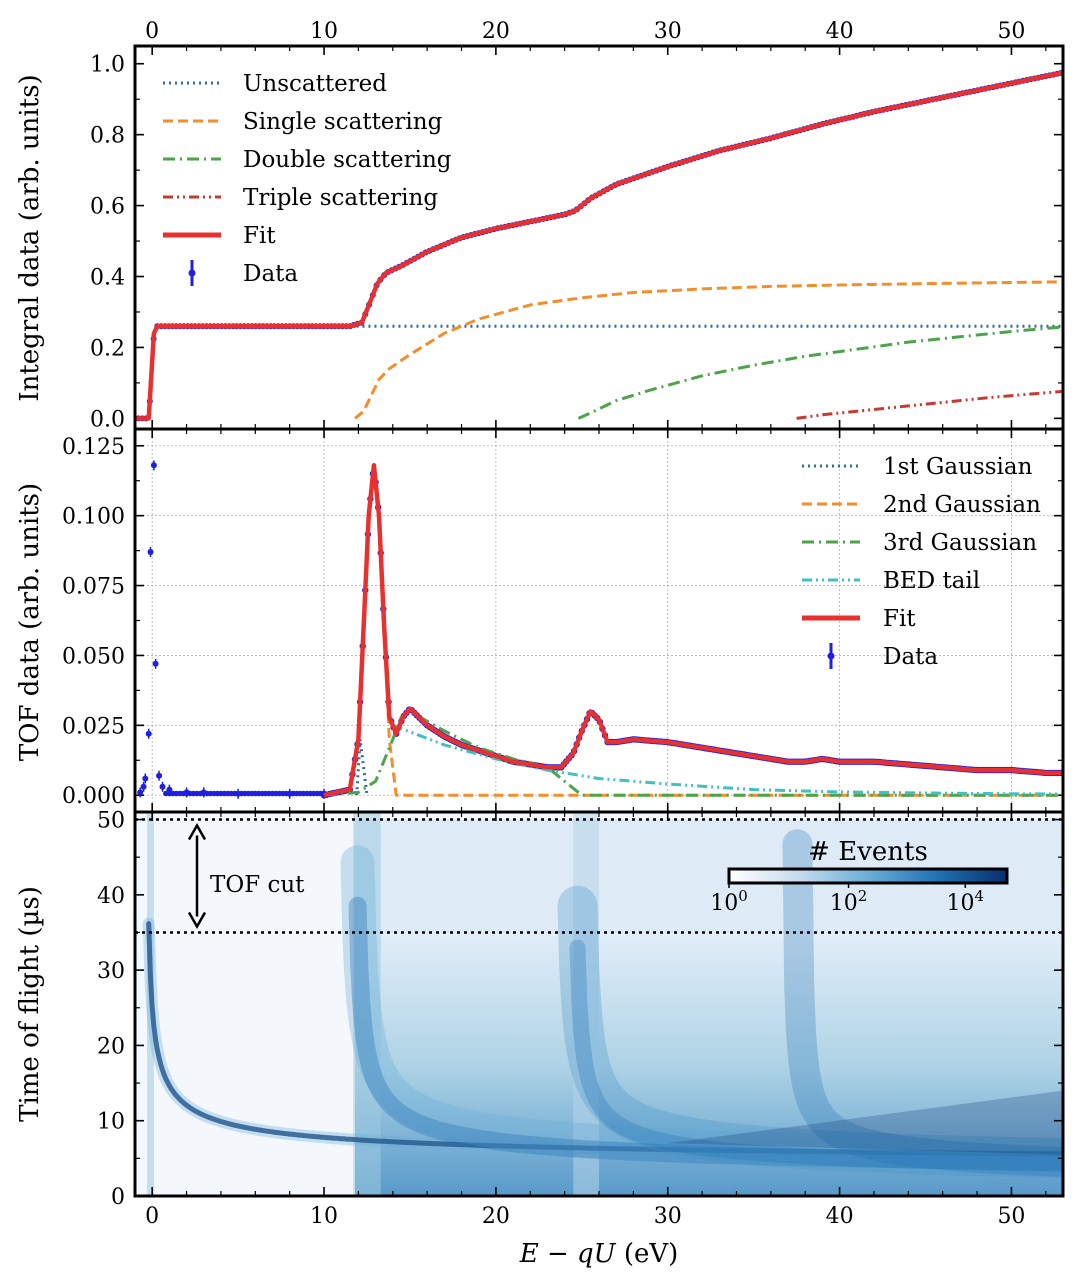  I want to click on legend-entry: Triple scattering, so click(340, 198).